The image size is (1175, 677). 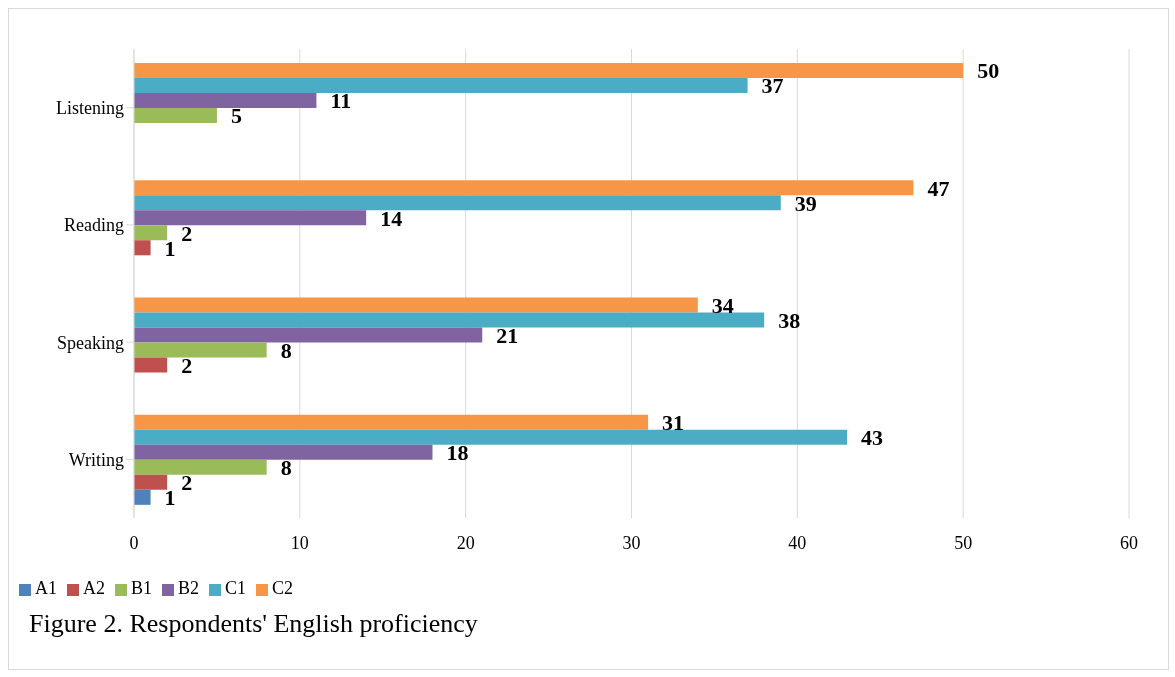 I want to click on data-label: 47, so click(x=938, y=188).